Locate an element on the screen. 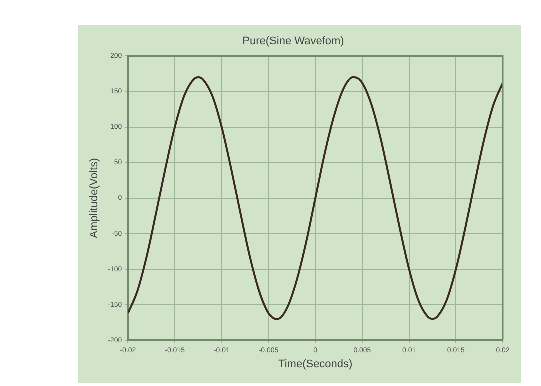 The image size is (541, 386). y-axis-title: Amplitude(Volts) is located at coordinates (94, 198).